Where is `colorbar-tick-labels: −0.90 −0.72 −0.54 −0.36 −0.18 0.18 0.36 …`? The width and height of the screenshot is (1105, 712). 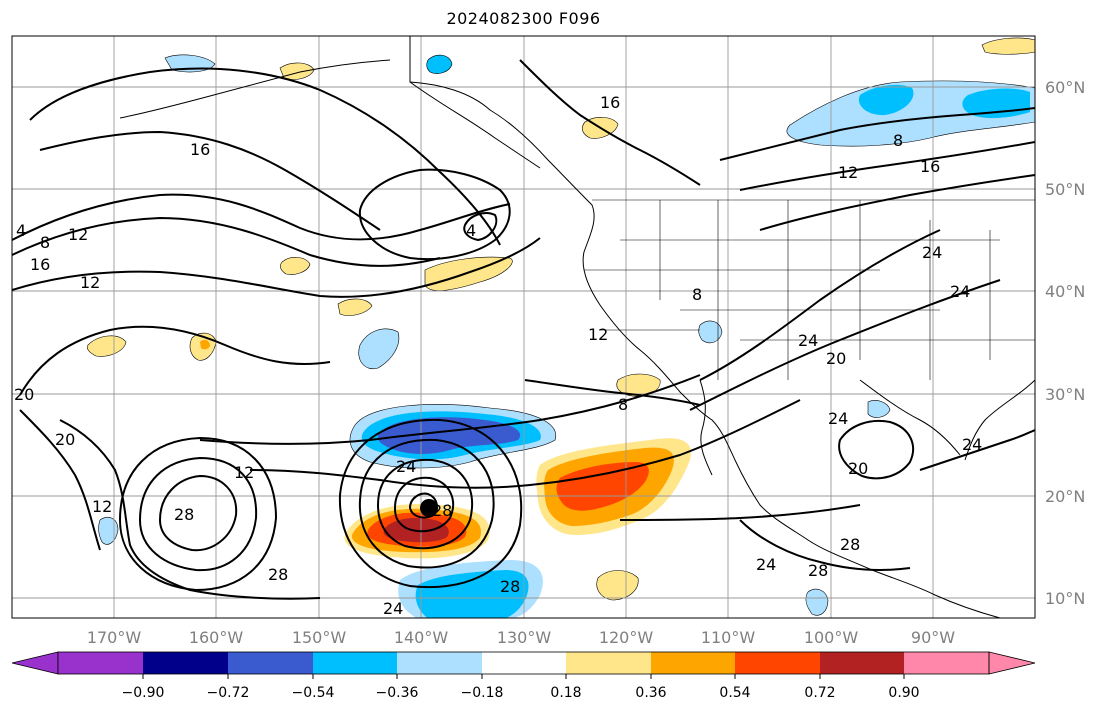
colorbar-tick-labels: −0.90 −0.72 −0.54 −0.36 −0.18 0.18 0.36 … is located at coordinates (521, 693).